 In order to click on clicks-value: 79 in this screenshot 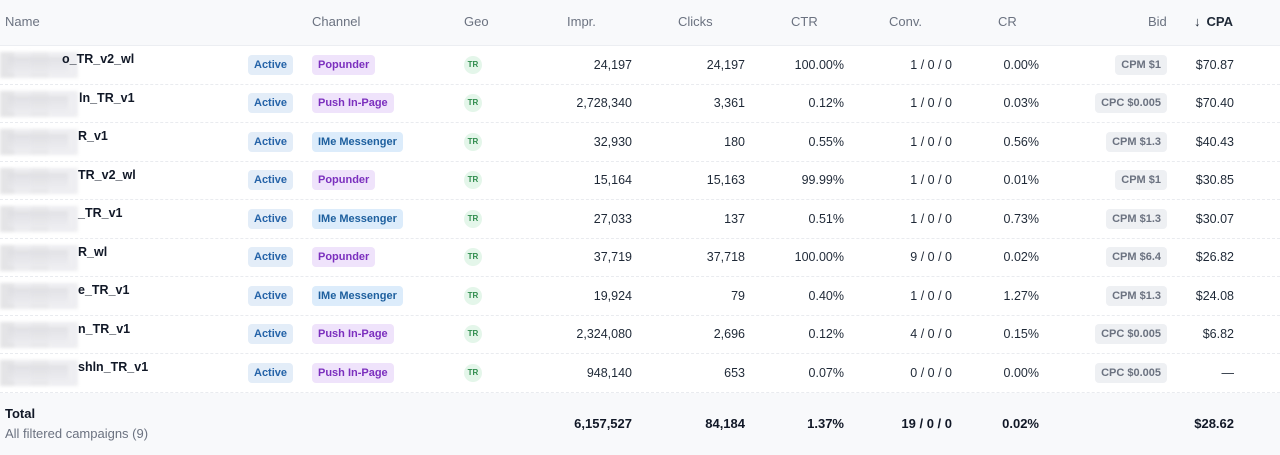, I will do `click(738, 295)`.